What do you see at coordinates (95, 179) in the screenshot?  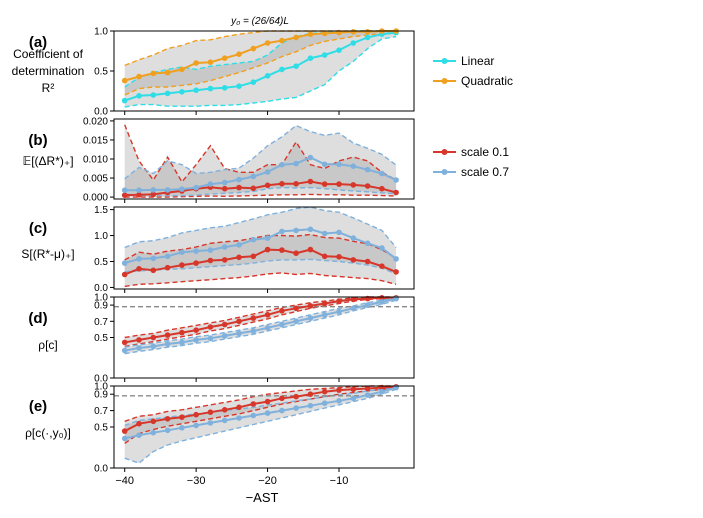 I see `y-tick-label: 0.005` at bounding box center [95, 179].